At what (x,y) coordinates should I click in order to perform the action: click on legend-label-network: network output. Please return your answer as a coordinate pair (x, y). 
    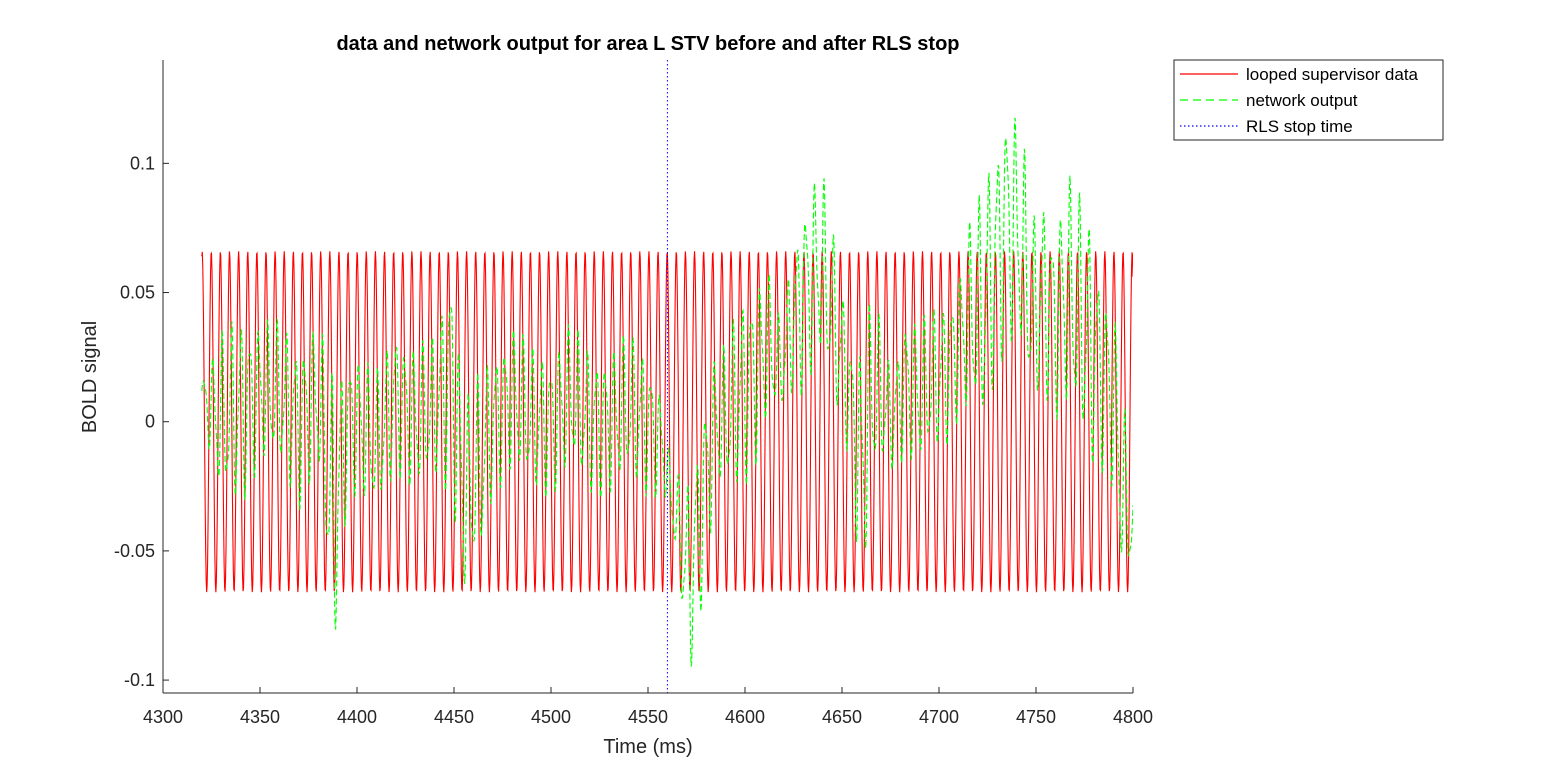
    Looking at the image, I should click on (1302, 100).